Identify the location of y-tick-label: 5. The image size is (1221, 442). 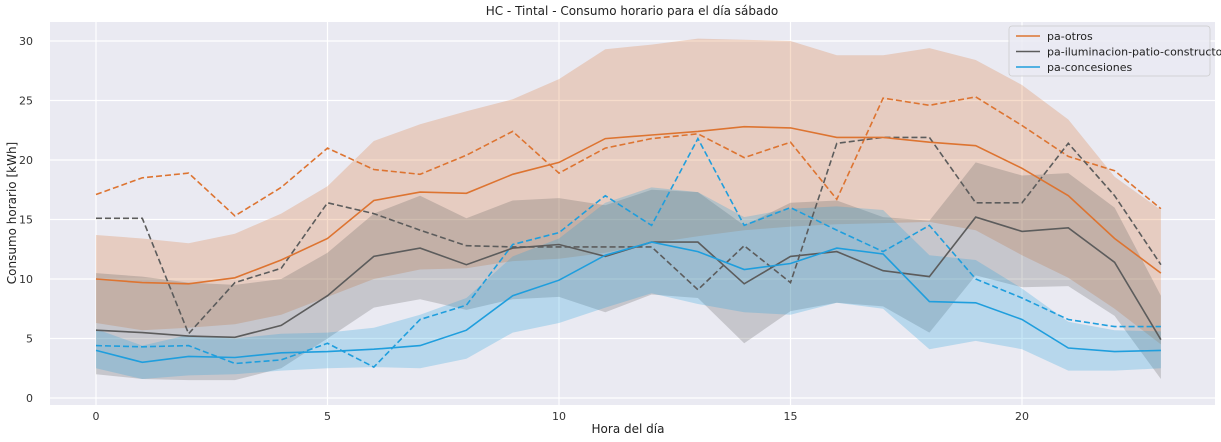
(29, 339).